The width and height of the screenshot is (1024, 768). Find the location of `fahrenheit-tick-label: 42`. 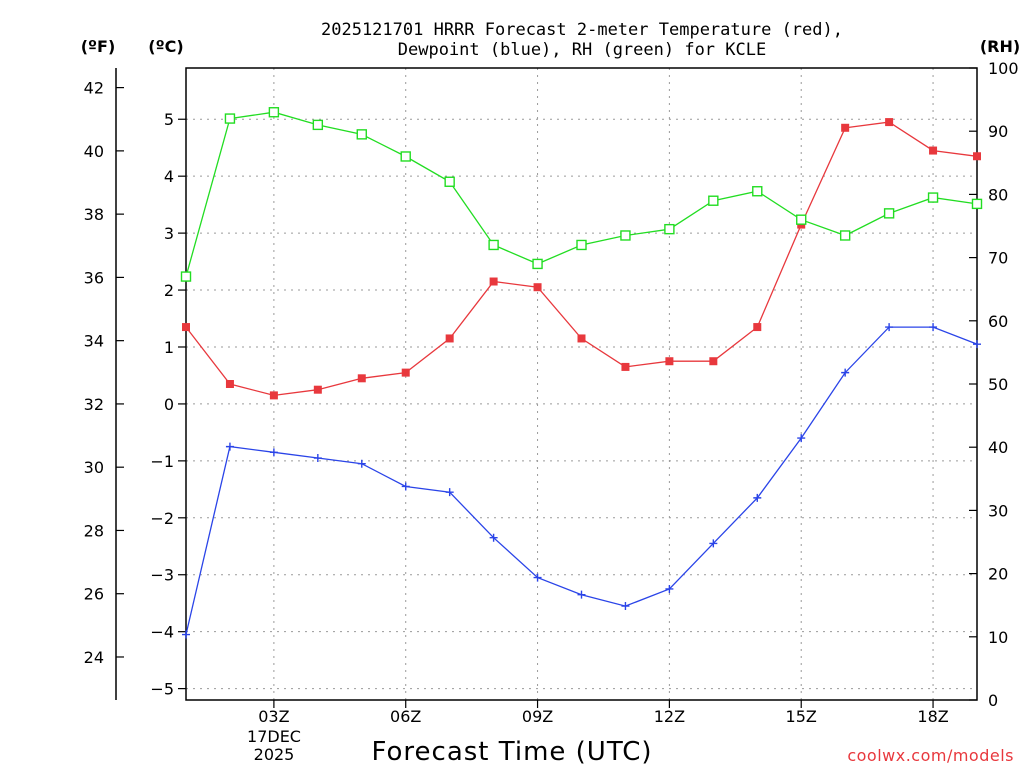

fahrenheit-tick-label: 42 is located at coordinates (94, 88).